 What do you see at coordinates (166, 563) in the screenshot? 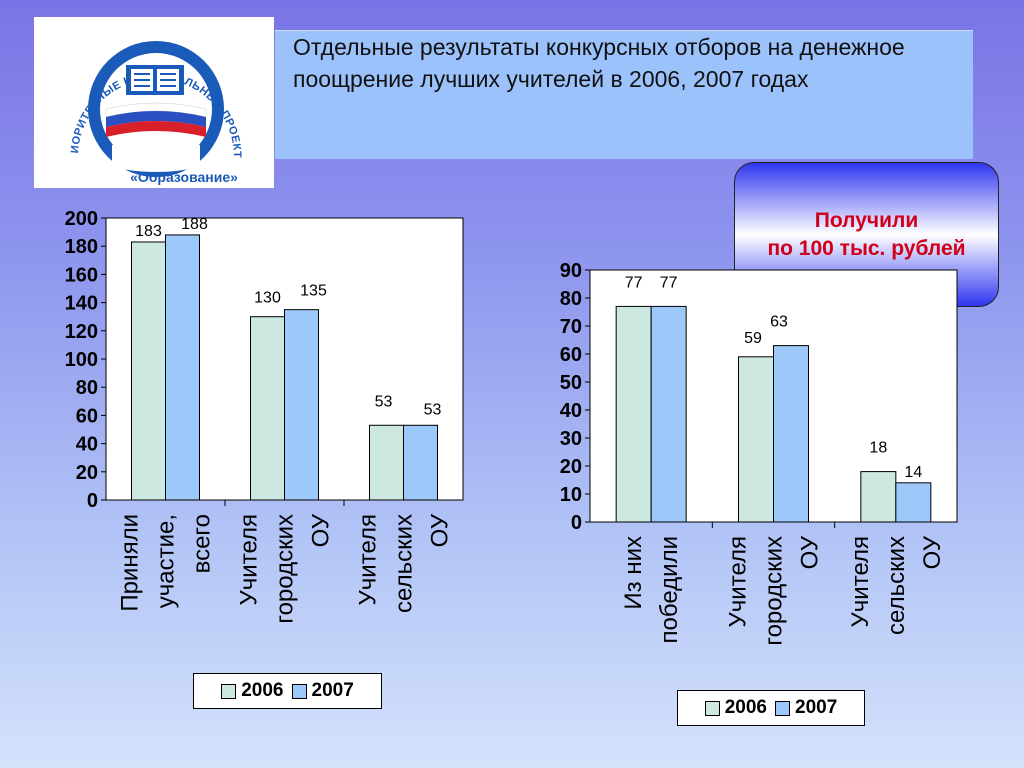
I see `x-category-label: Приняли участие, всего` at bounding box center [166, 563].